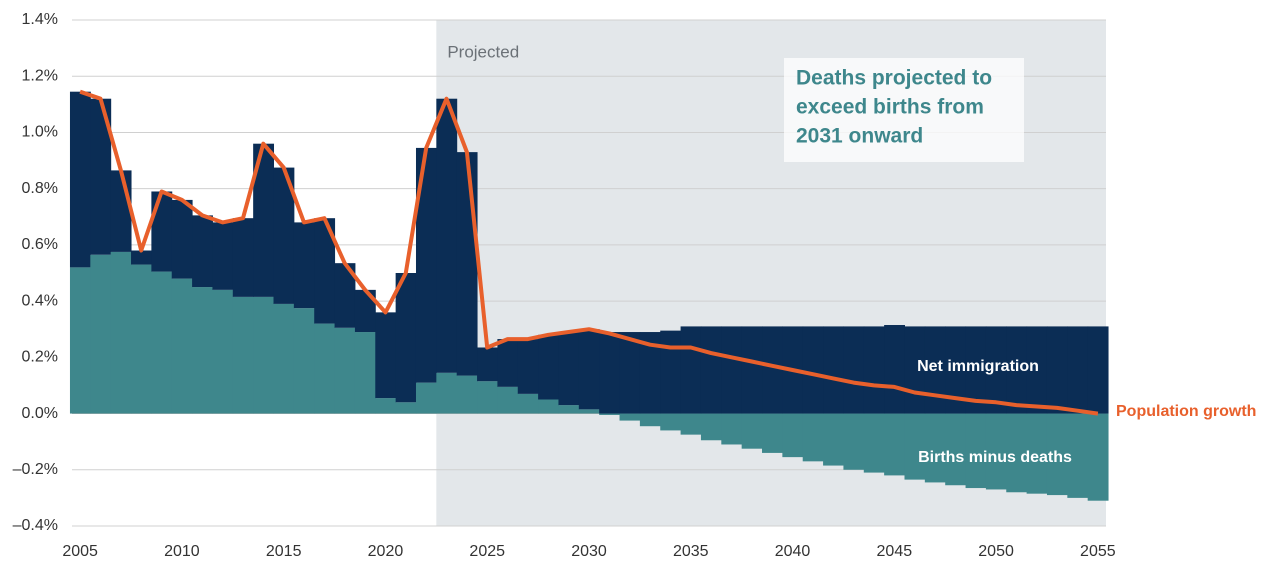 The image size is (1282, 564). Describe the element at coordinates (40, 132) in the screenshot. I see `y-tick-label: 1.0%` at that location.